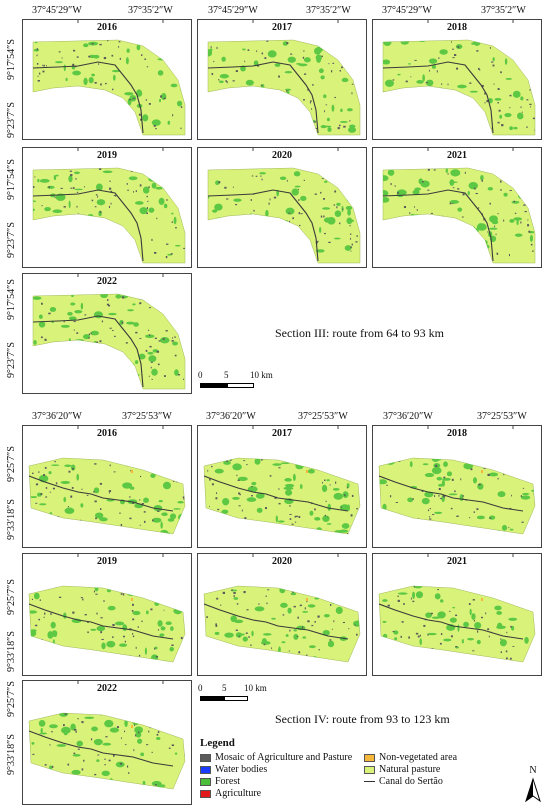 The height and width of the screenshot is (809, 550). Describe the element at coordinates (220, 781) in the screenshot. I see `legend-item: Forest` at that location.